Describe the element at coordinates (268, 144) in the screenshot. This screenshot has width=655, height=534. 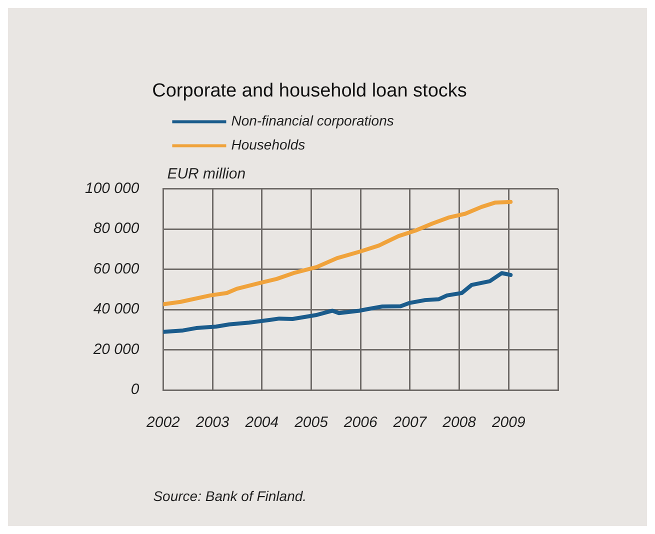
I see `legend-label: Households` at that location.